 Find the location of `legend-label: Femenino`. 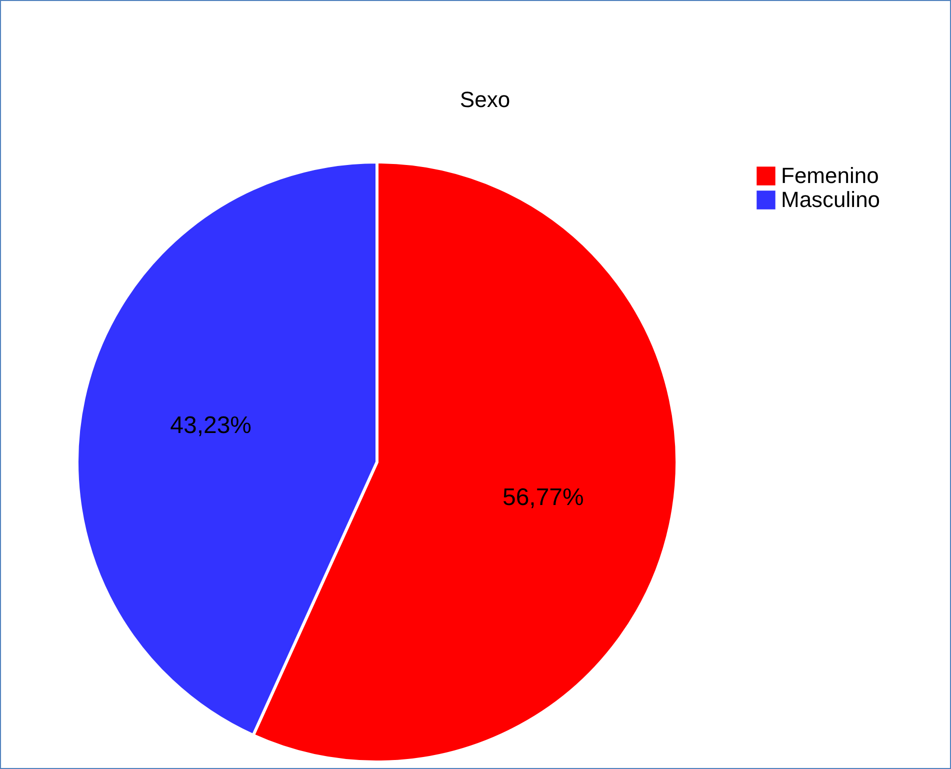

legend-label: Femenino is located at coordinates (830, 175).